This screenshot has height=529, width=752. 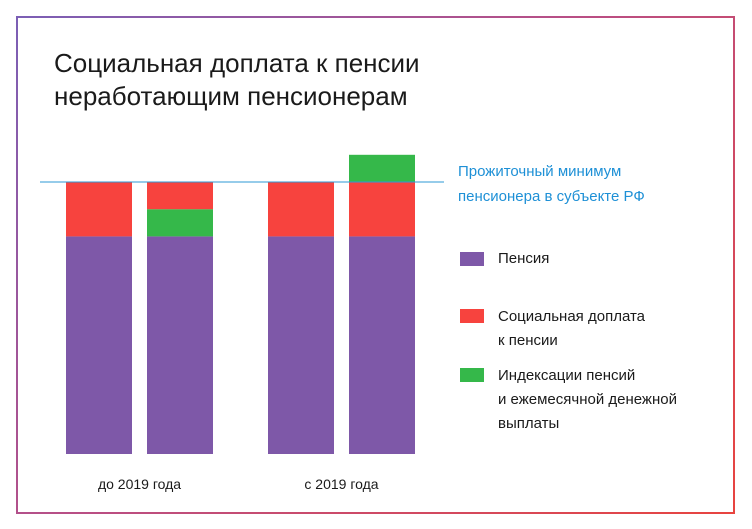 I want to click on category-label-2: с 2019 года, so click(x=341, y=484).